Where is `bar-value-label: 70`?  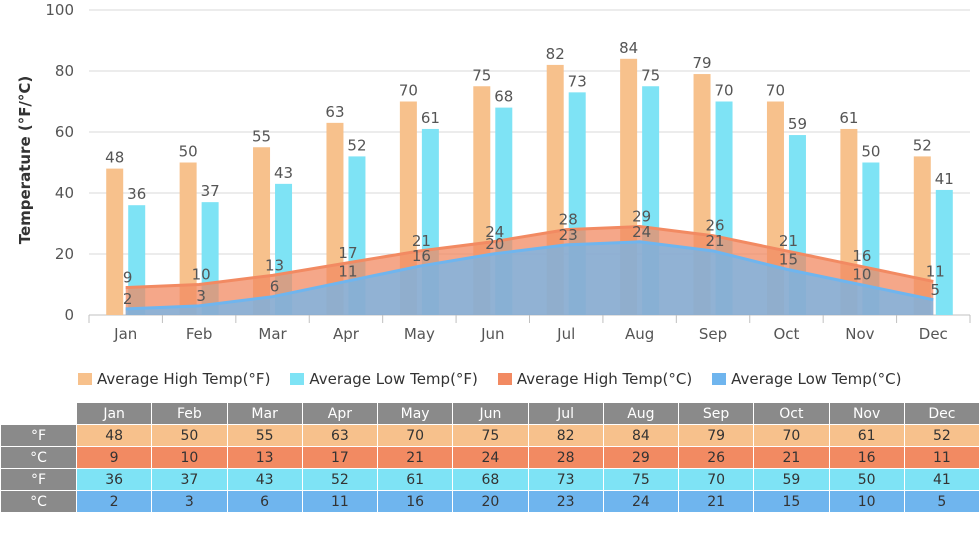
bar-value-label: 70 is located at coordinates (408, 91).